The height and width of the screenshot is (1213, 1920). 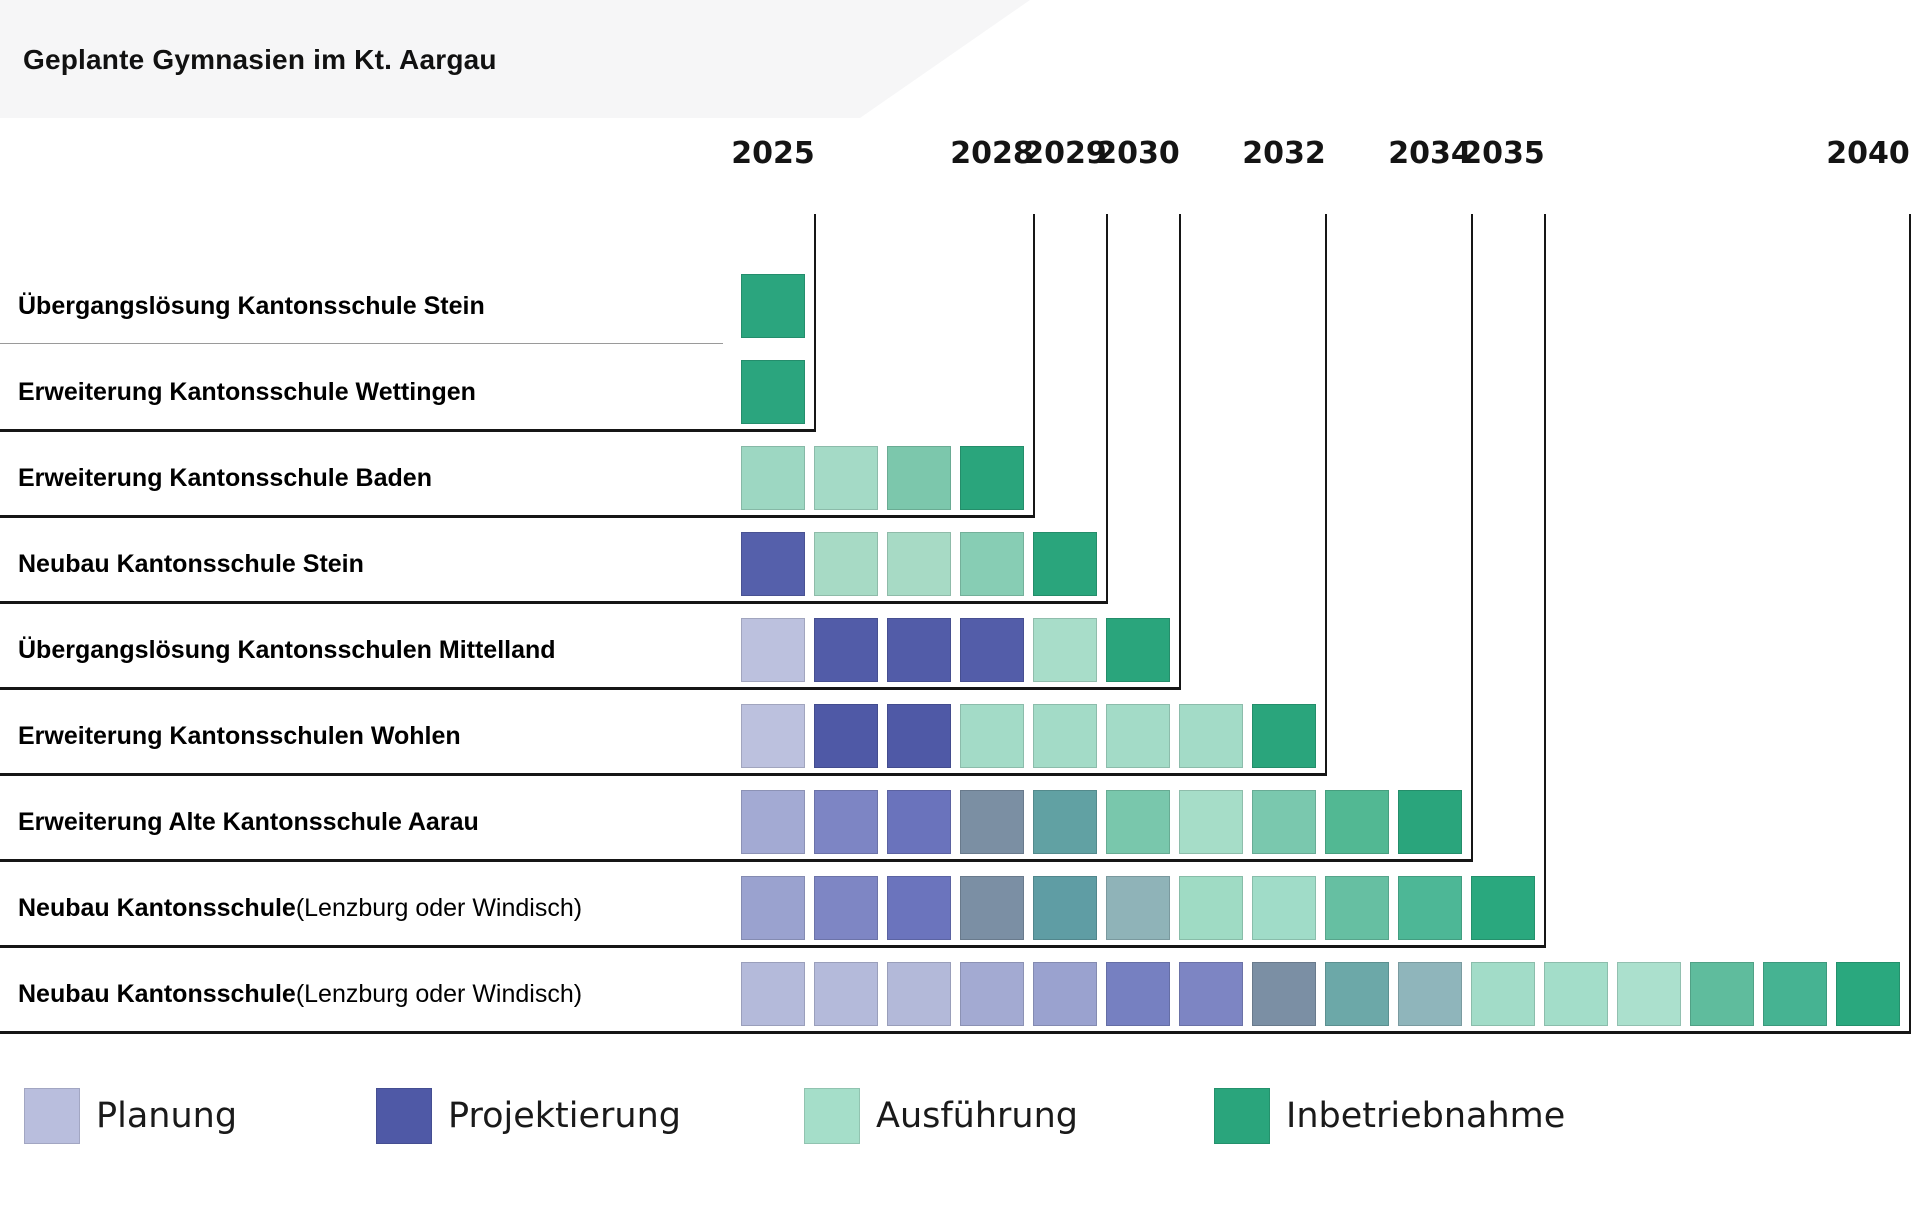 I want to click on project-label-normal: (Lenzburg oder Windisch), so click(x=439, y=907).